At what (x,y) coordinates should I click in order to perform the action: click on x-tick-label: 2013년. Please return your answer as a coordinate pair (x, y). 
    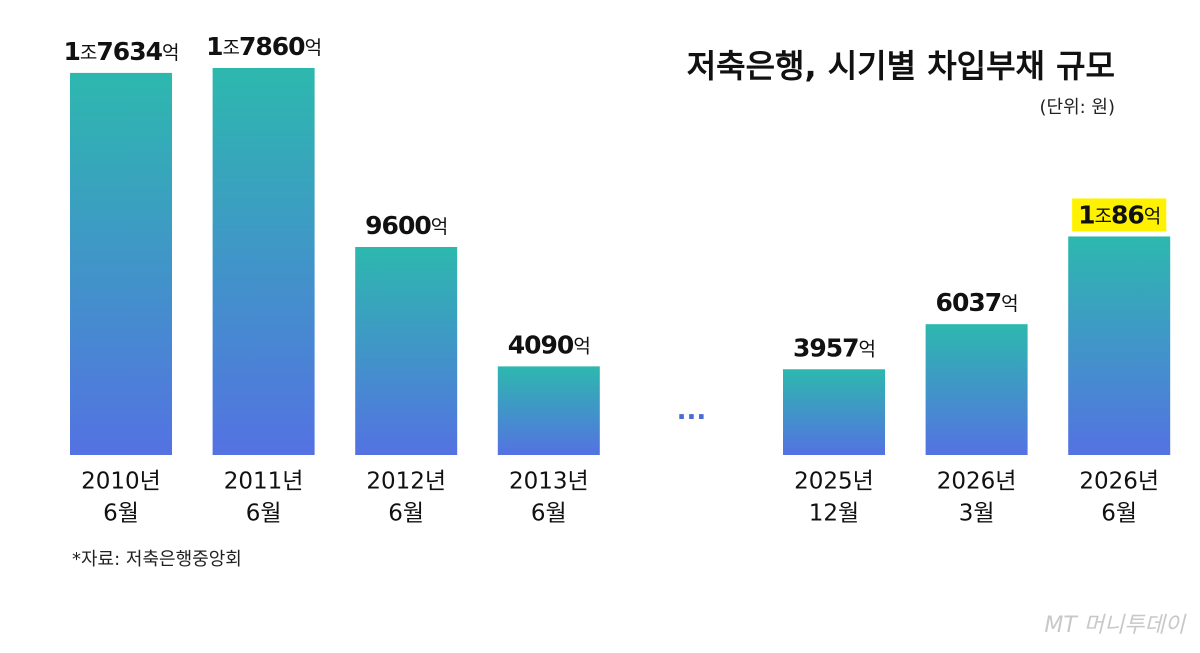
    Looking at the image, I should click on (549, 482).